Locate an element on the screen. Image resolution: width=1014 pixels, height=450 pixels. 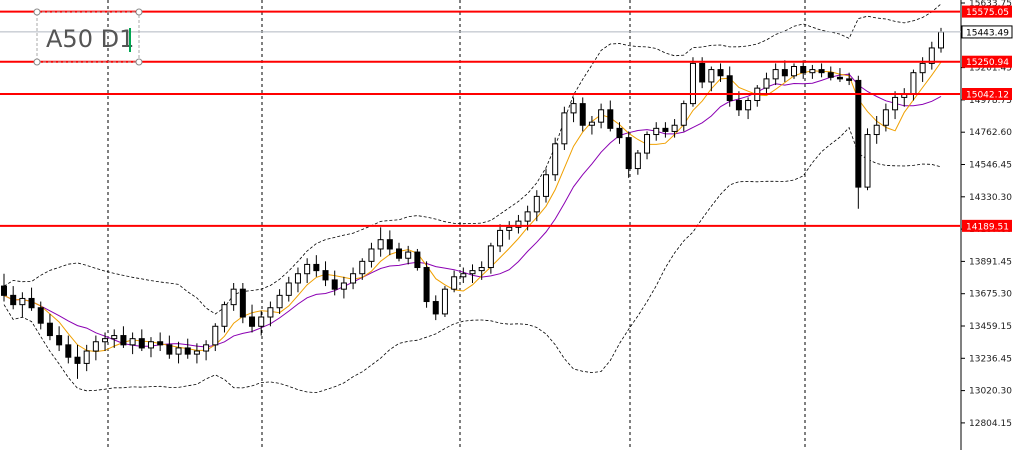
level-tag-label: 14189.51 is located at coordinates (987, 227).